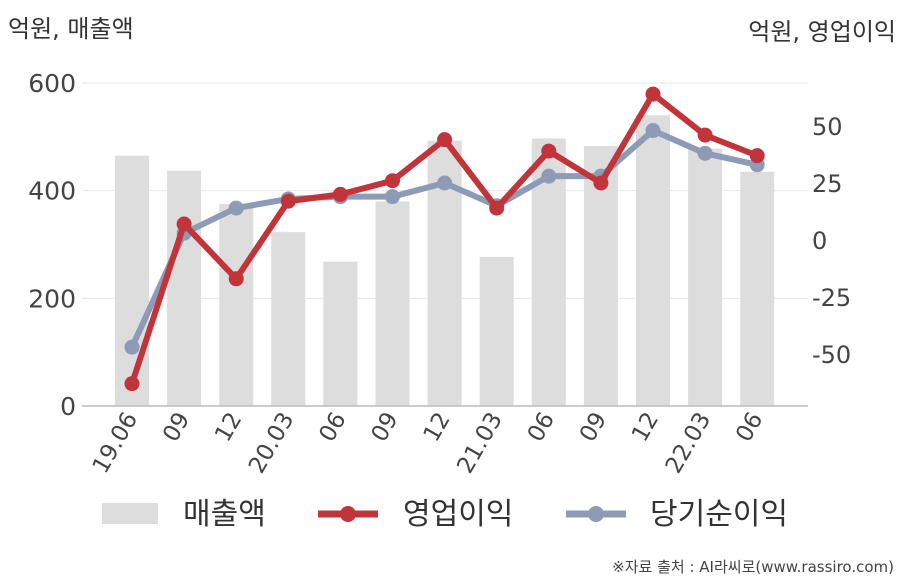 The width and height of the screenshot is (908, 580). I want to click on right-tick-label: 0, so click(819, 241).